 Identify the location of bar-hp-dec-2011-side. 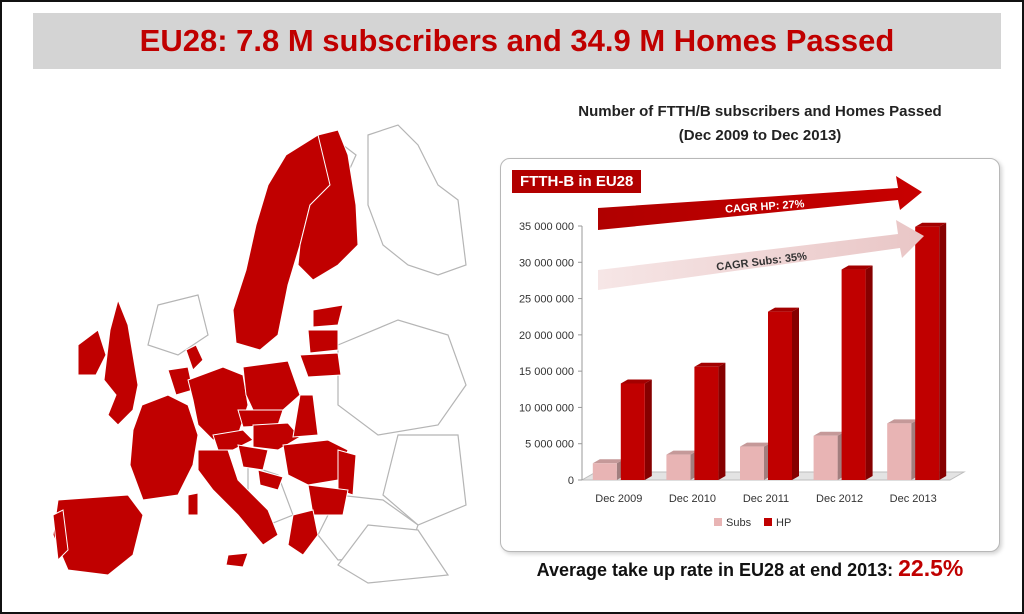
(795, 393).